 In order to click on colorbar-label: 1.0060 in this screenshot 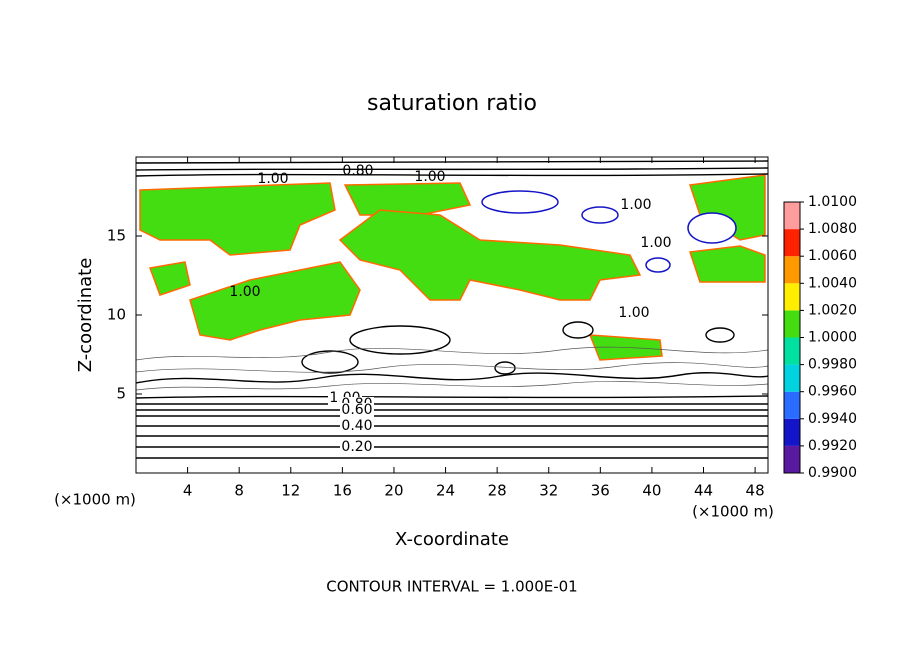, I will do `click(832, 256)`.